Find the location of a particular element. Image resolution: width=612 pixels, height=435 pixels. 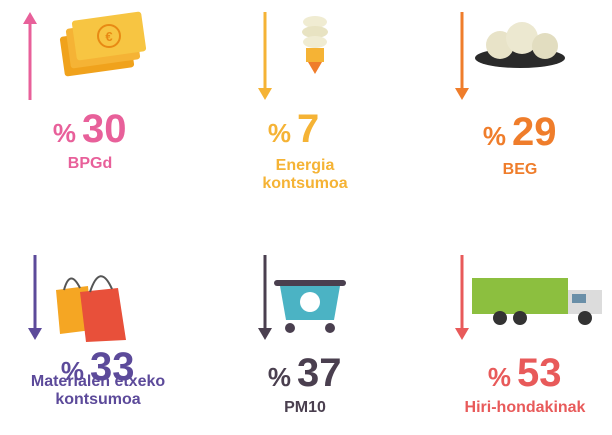

value: 30 is located at coordinates (104, 129).